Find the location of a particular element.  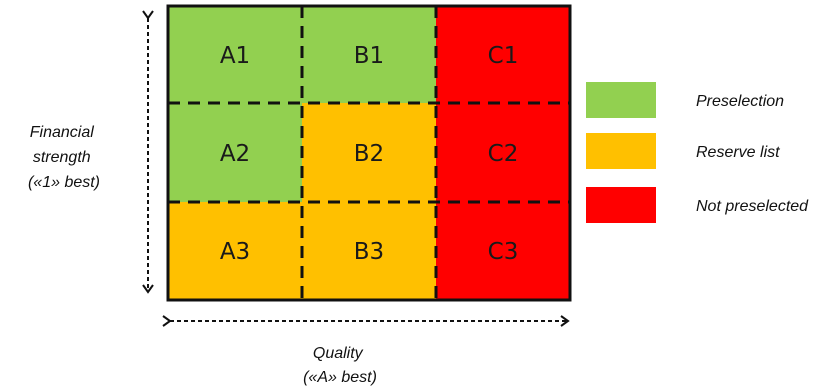

cell-c1 is located at coordinates (503, 54).